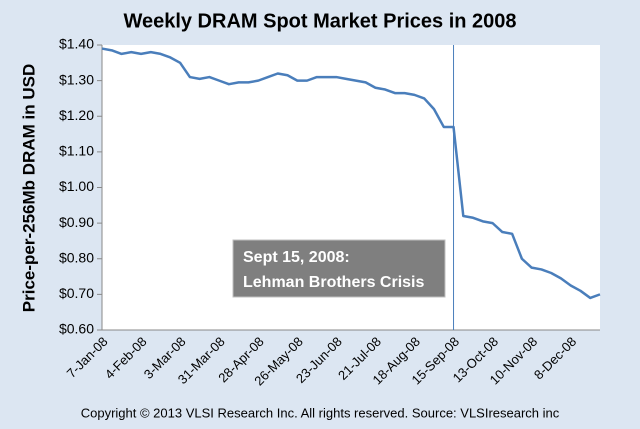 Image resolution: width=640 pixels, height=429 pixels. Describe the element at coordinates (76, 293) in the screenshot. I see `y-tick-label: $0.70` at that location.